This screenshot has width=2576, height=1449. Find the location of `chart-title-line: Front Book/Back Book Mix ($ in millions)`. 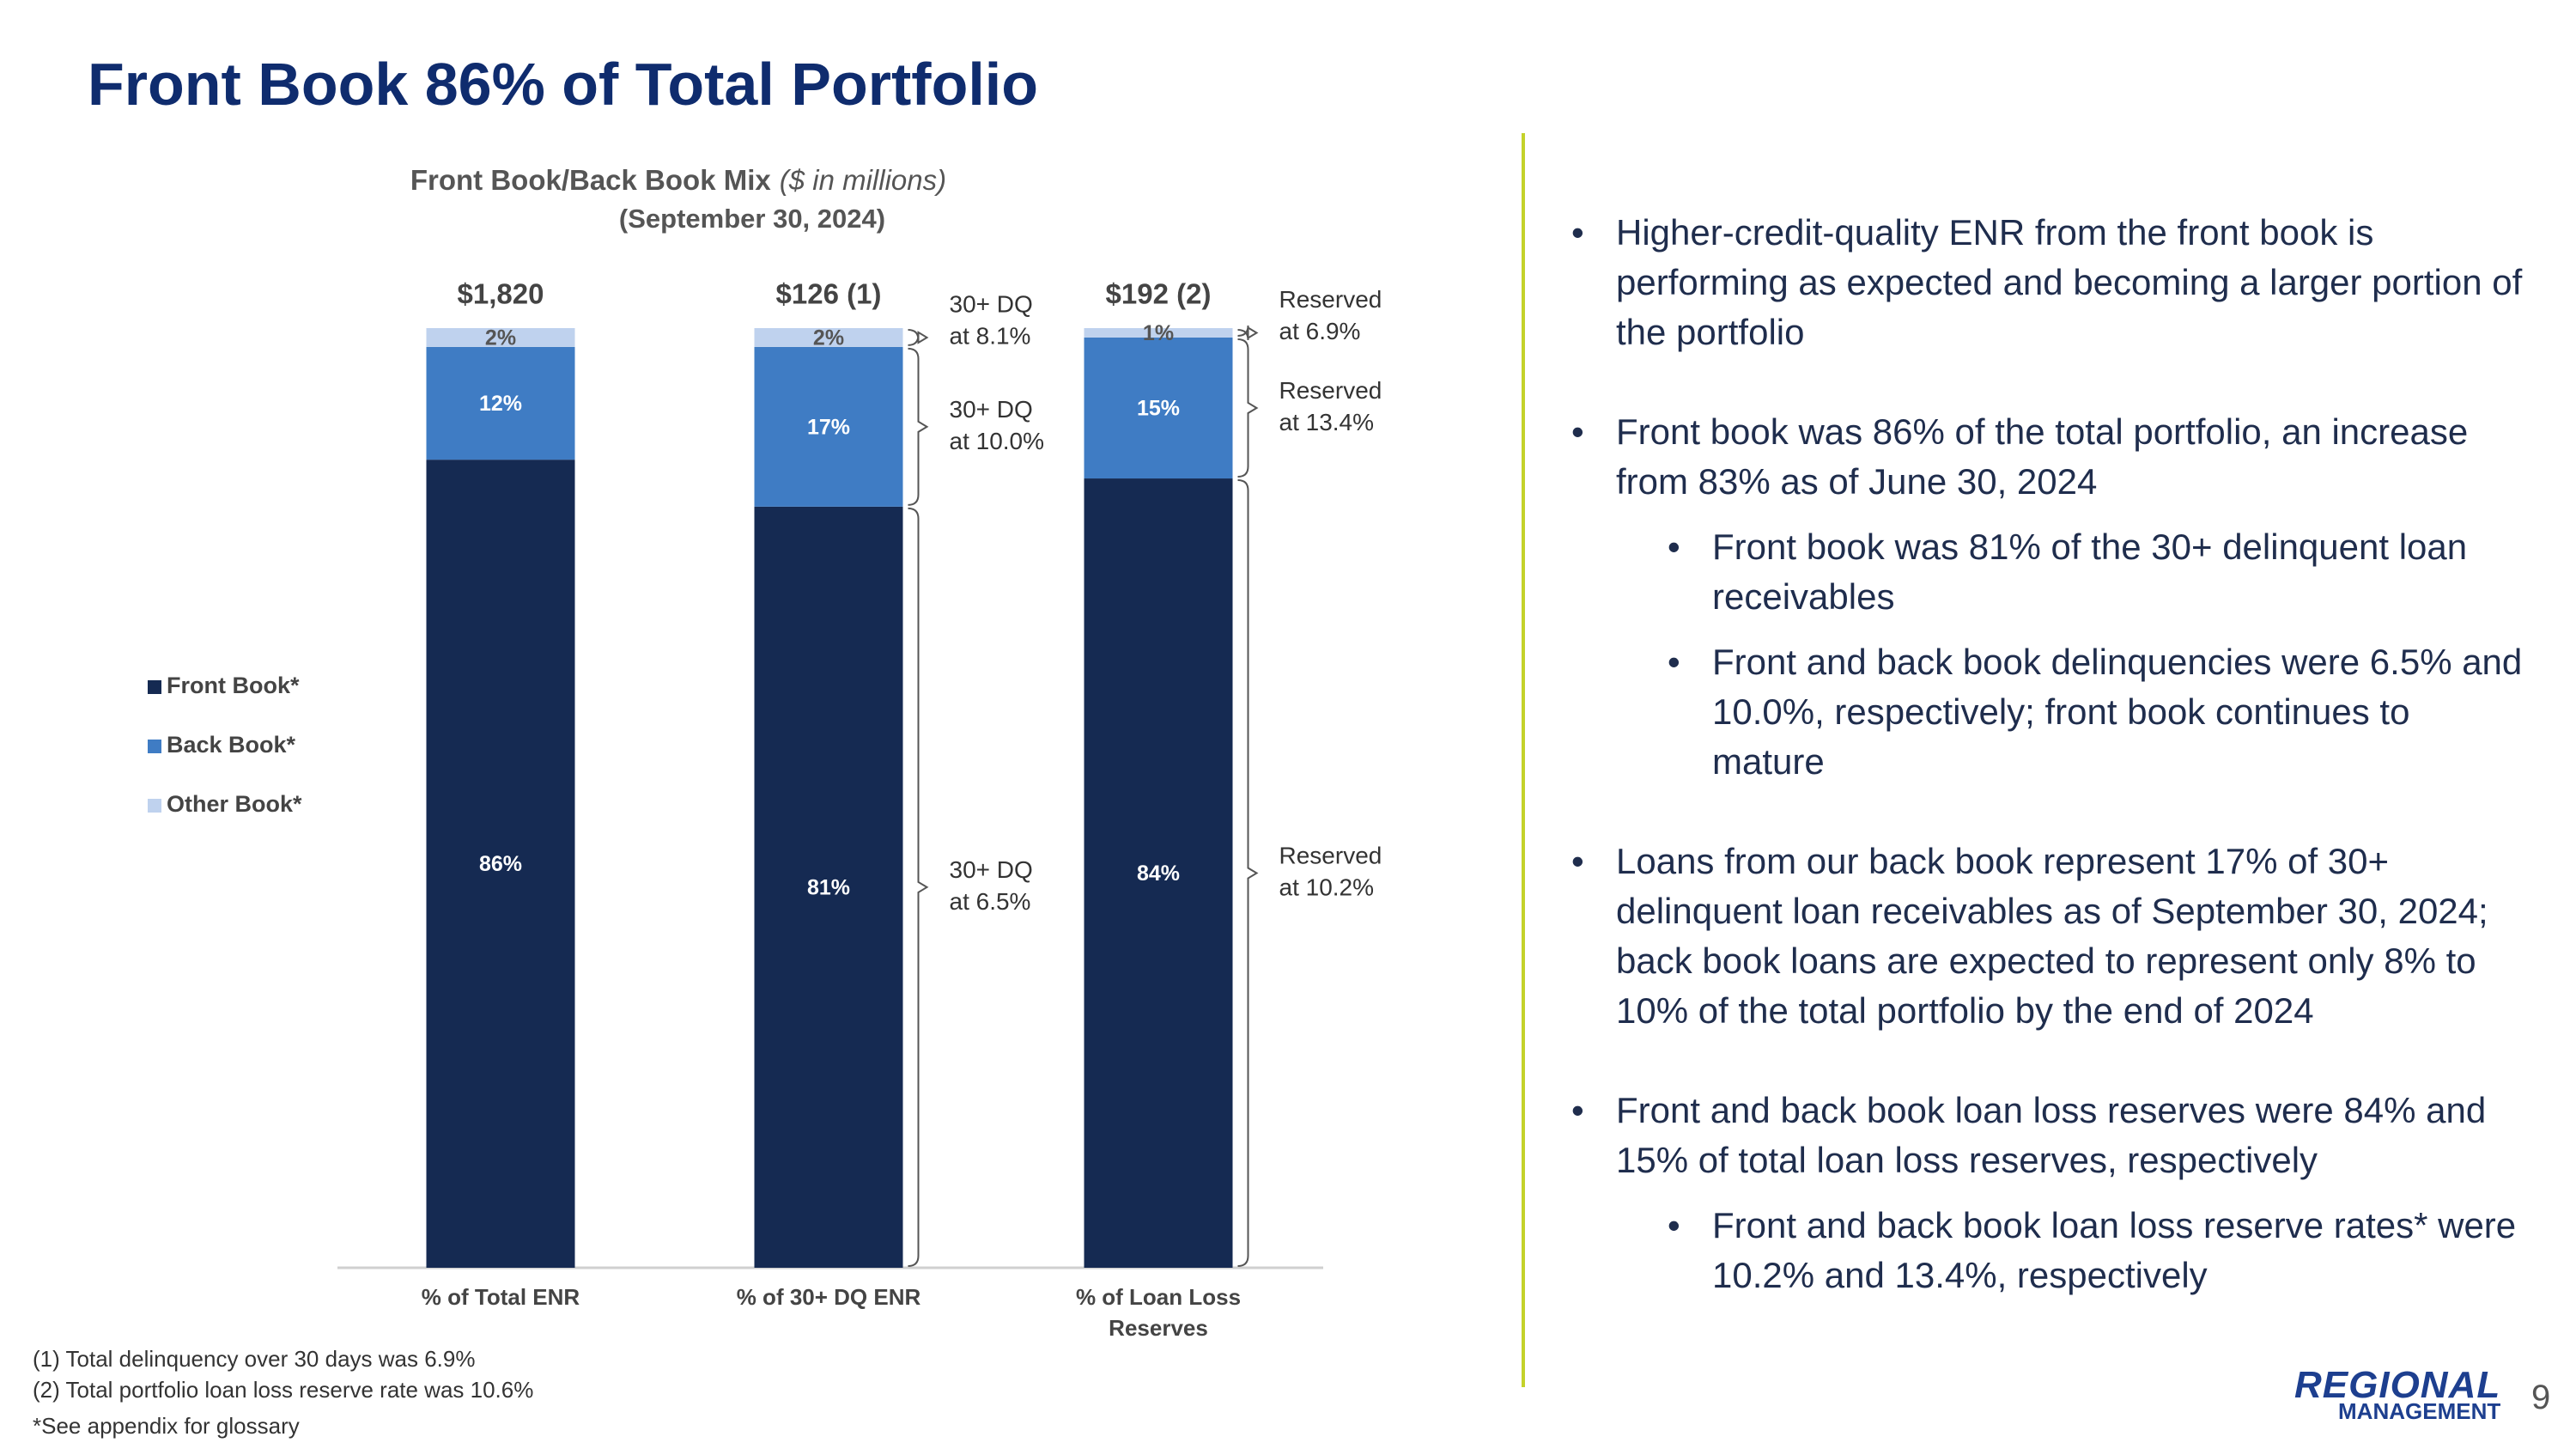

chart-title-line: Front Book/Back Book Mix ($ in millions) is located at coordinates (678, 180).